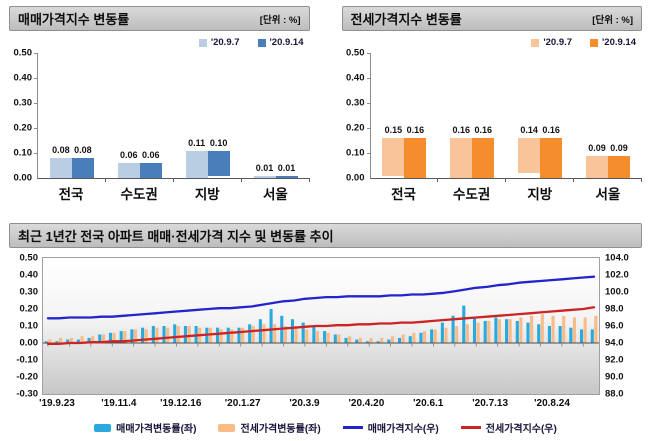  I want to click on trend-right-axis: 104.0 102.0 100.0 98.0 96.0 94.0 92.0 90.0 88.0, so click(621, 326).